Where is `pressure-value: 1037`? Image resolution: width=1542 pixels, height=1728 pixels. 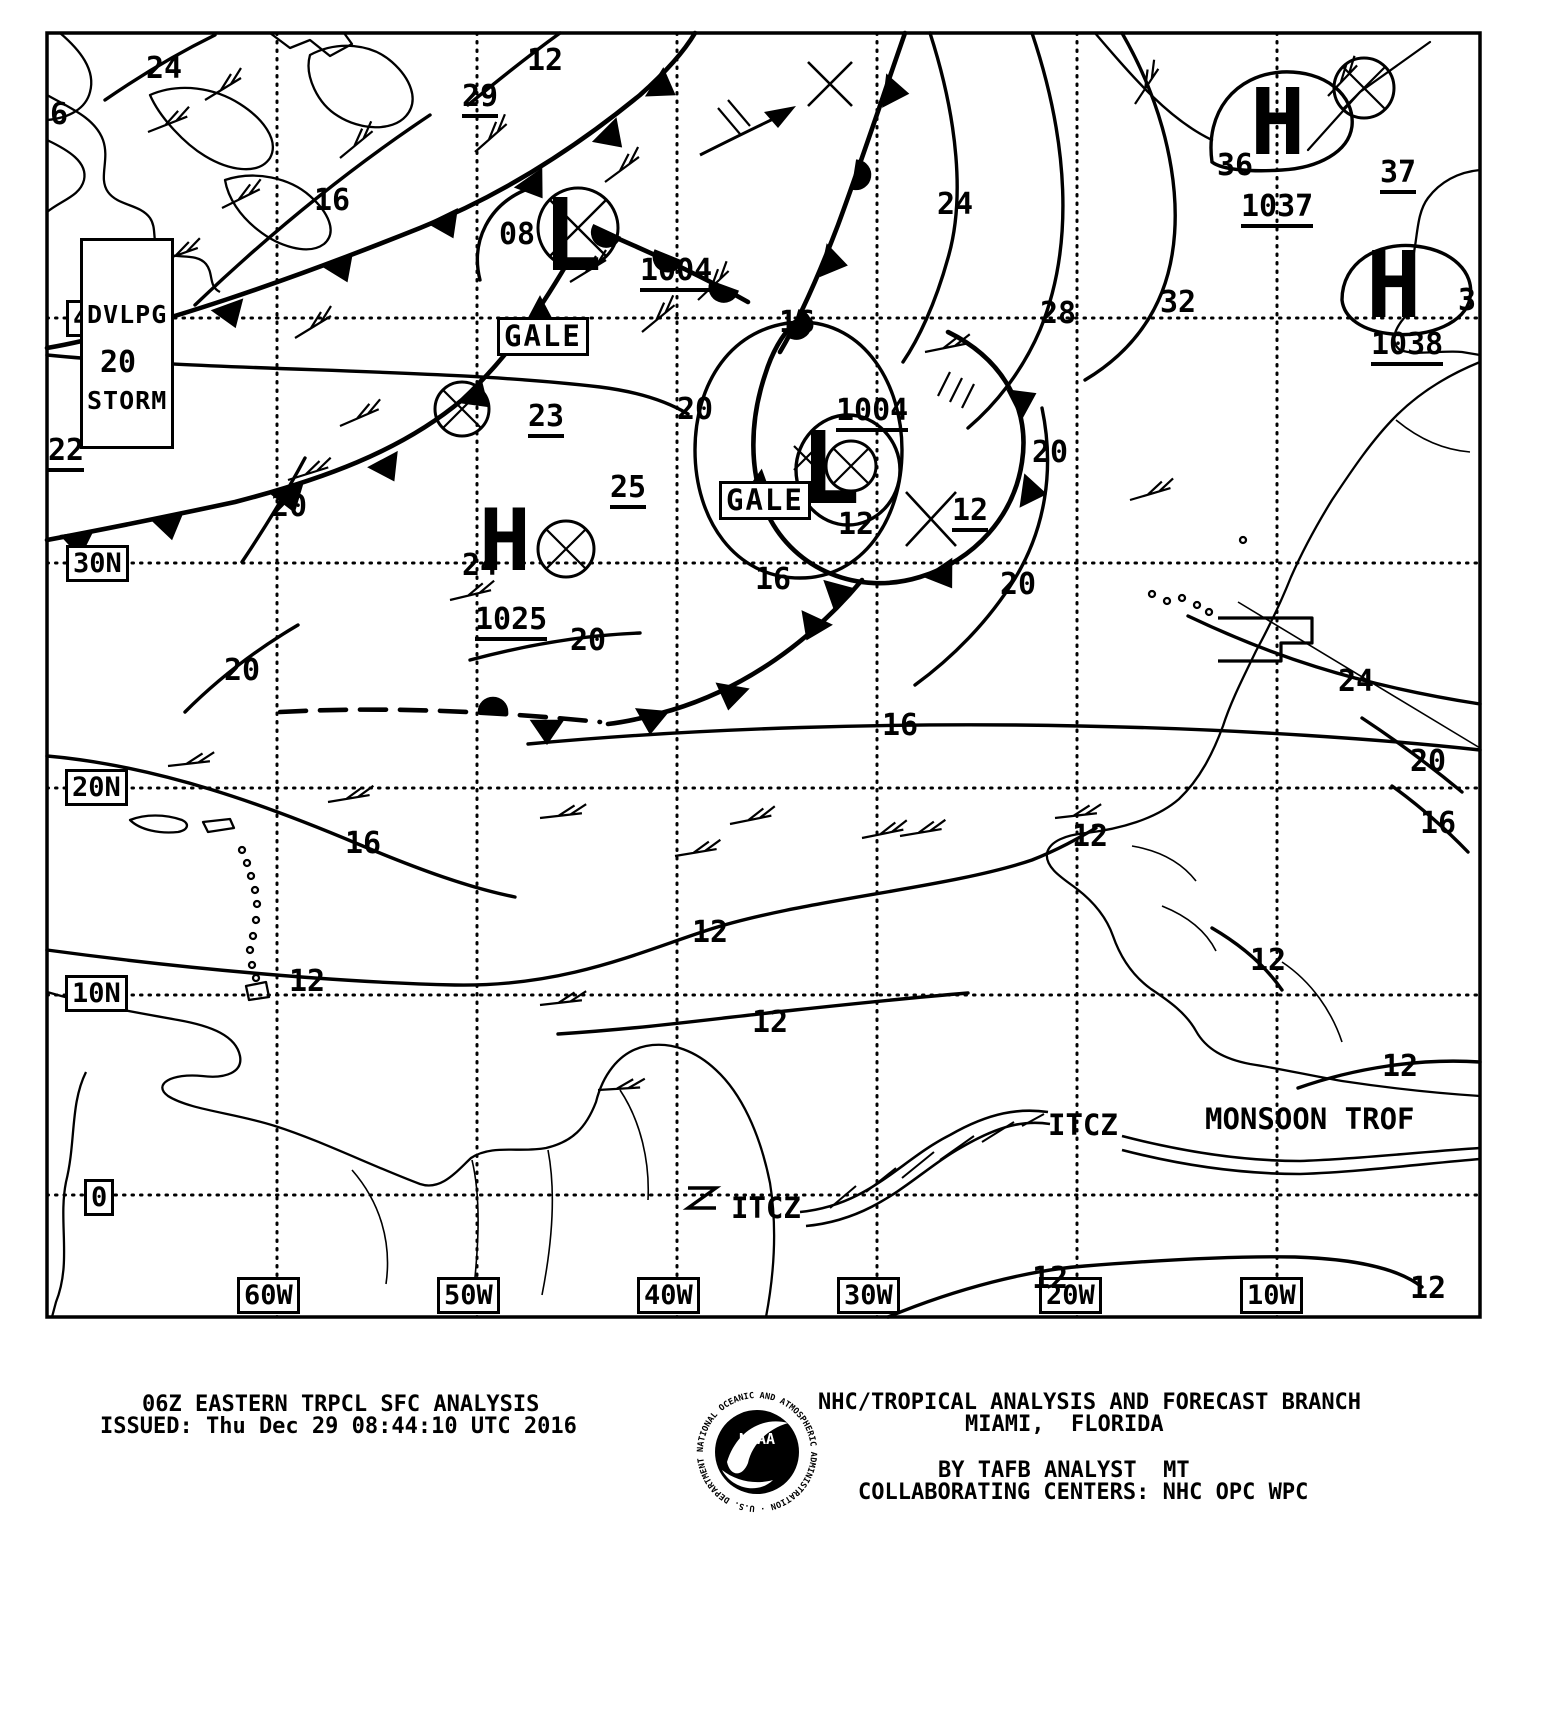
pressure-value: 1037 is located at coordinates (1277, 210).